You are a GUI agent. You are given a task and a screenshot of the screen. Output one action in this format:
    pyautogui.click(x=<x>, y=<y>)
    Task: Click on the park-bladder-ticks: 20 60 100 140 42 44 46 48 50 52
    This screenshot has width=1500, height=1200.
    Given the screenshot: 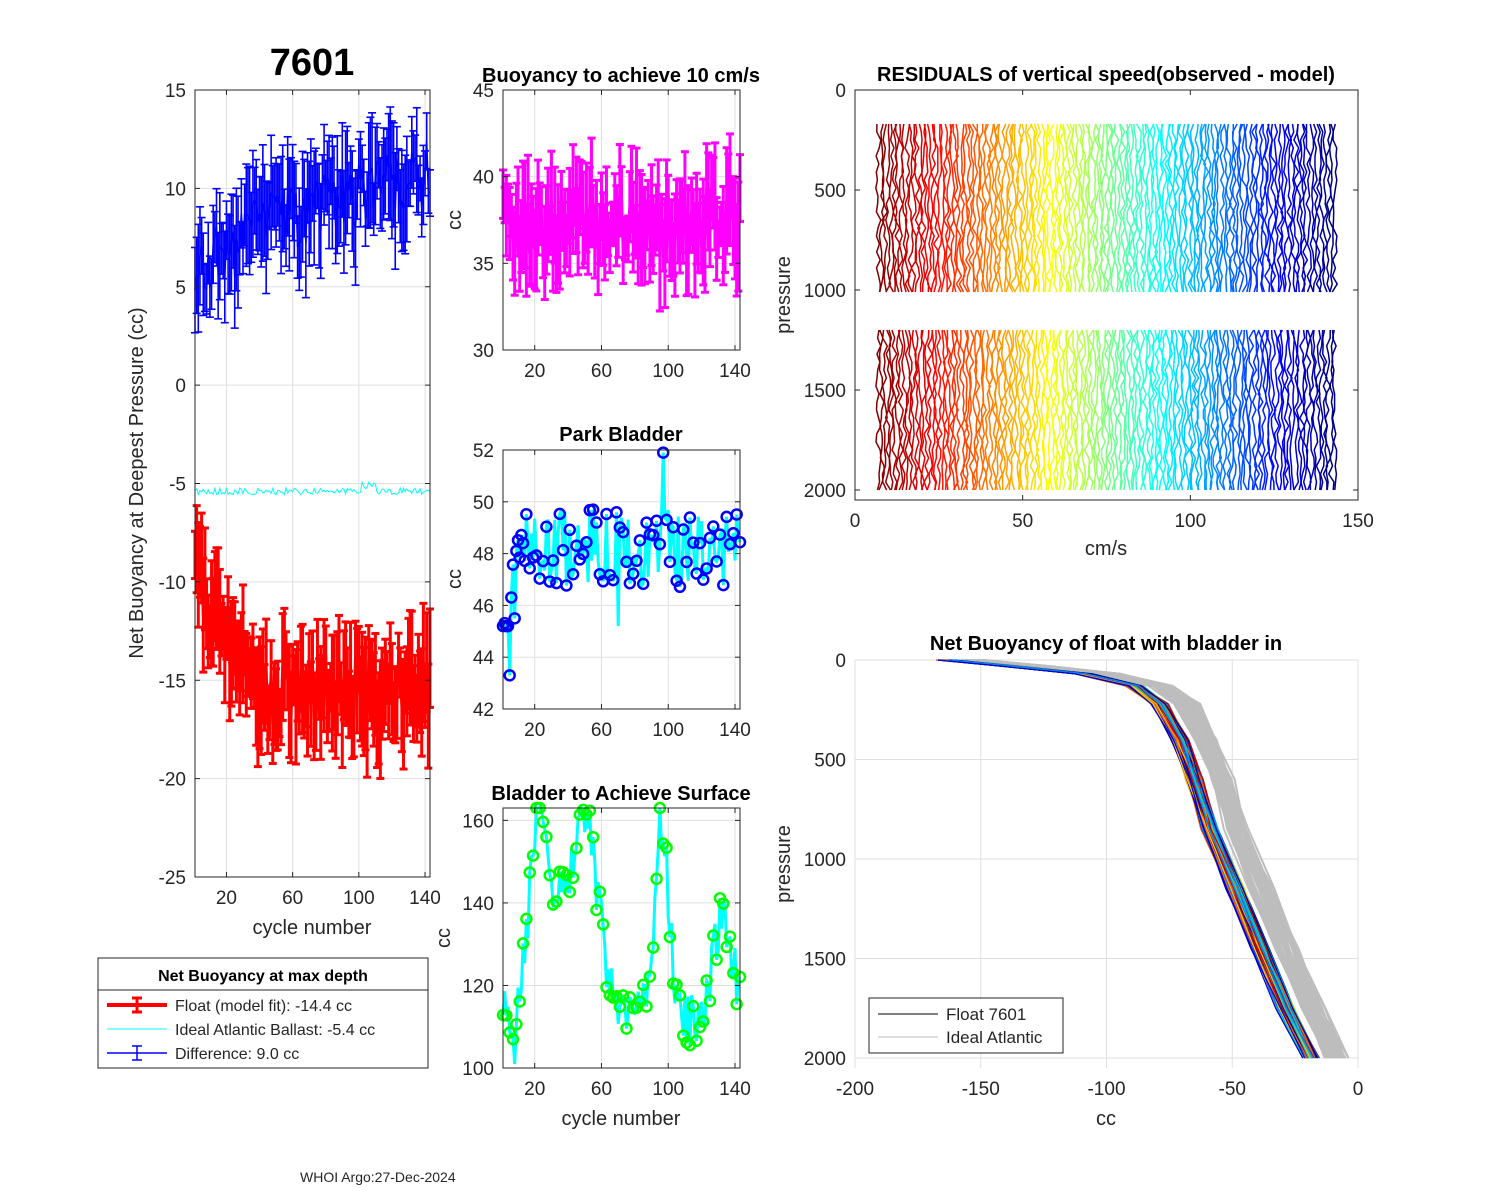 What is the action you would take?
    pyautogui.click(x=612, y=591)
    